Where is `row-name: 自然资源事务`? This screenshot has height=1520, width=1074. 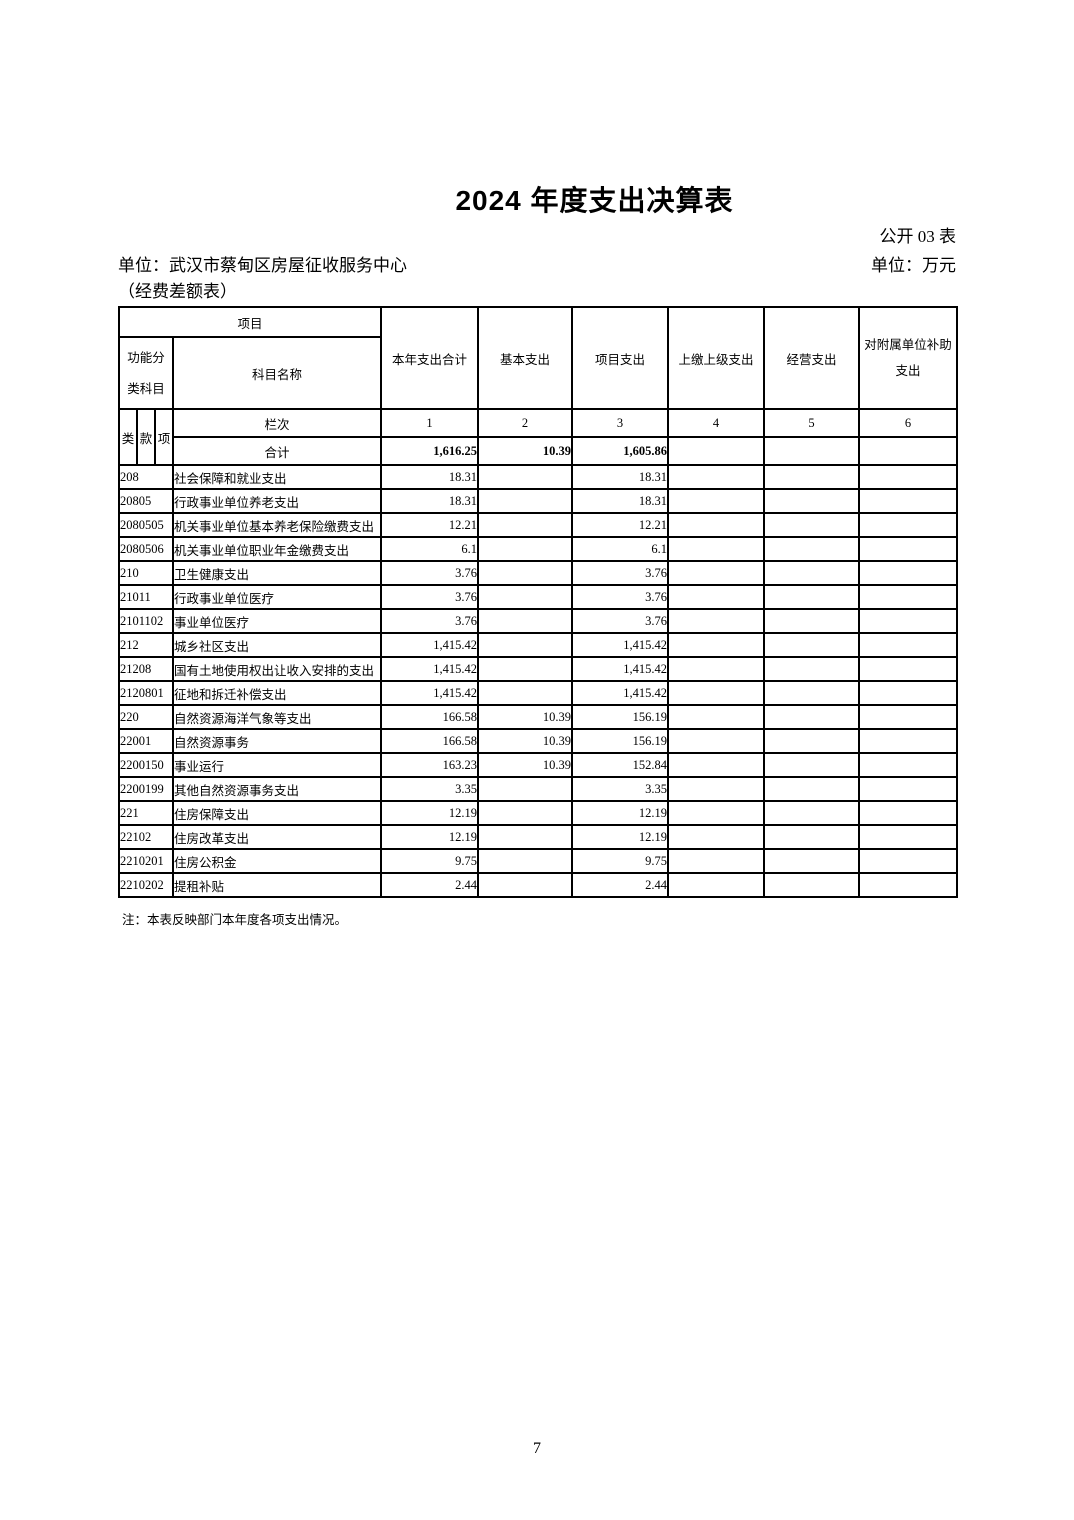 row-name: 自然资源事务 is located at coordinates (277, 741).